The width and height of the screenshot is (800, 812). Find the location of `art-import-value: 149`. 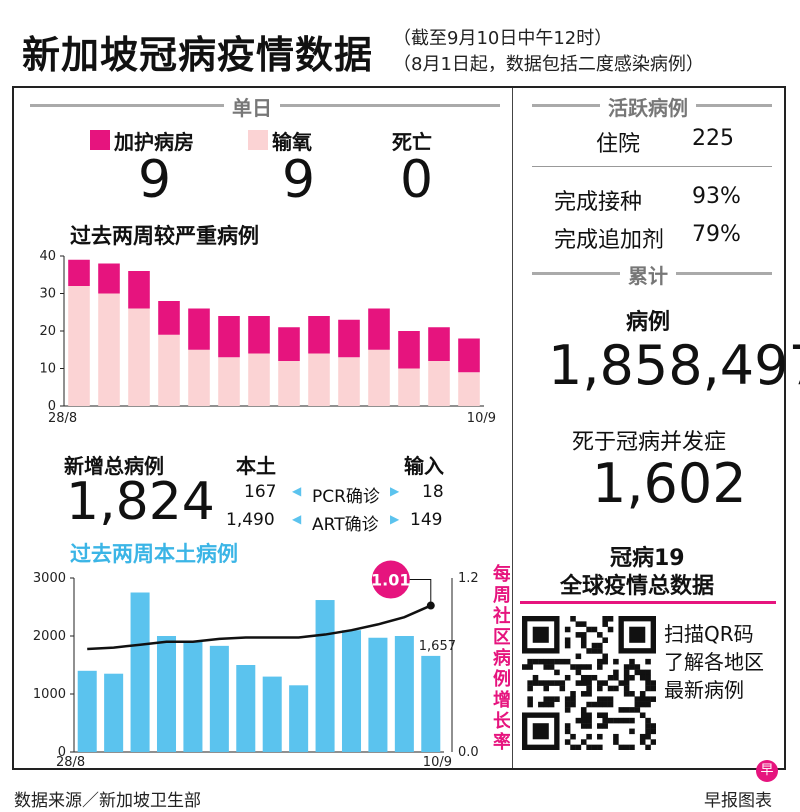

art-import-value: 149 is located at coordinates (426, 520).